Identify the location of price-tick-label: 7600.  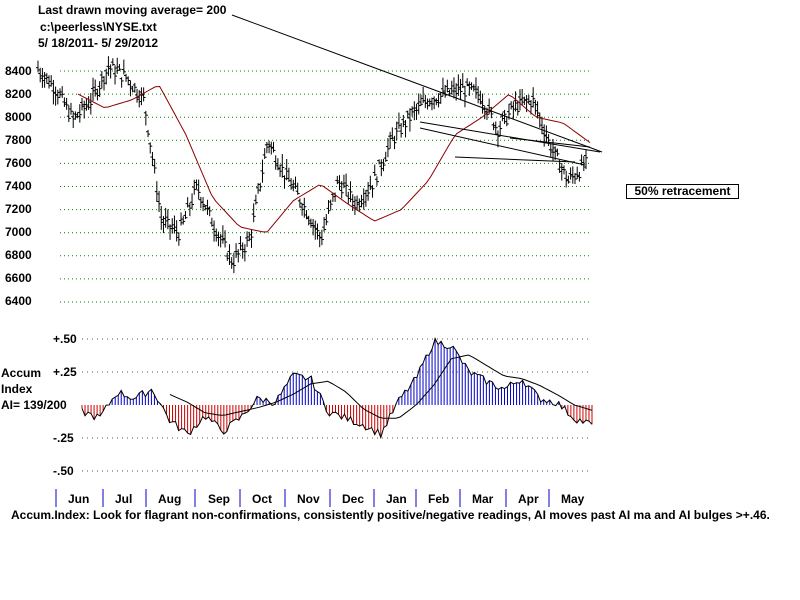
(18, 163).